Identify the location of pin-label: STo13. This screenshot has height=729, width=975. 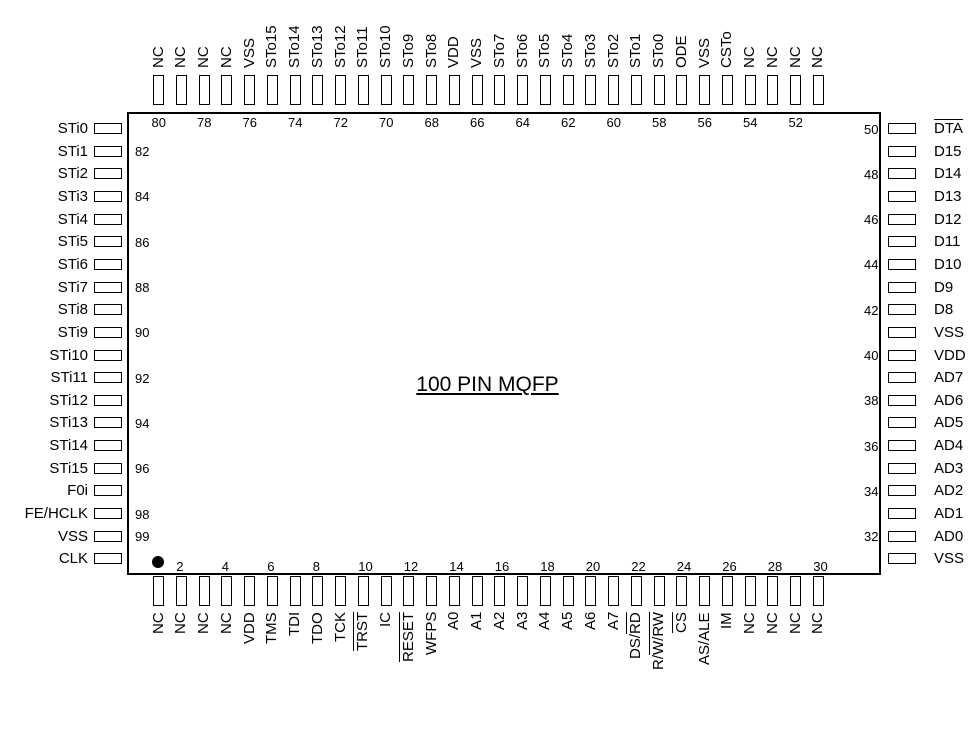
(317, 46).